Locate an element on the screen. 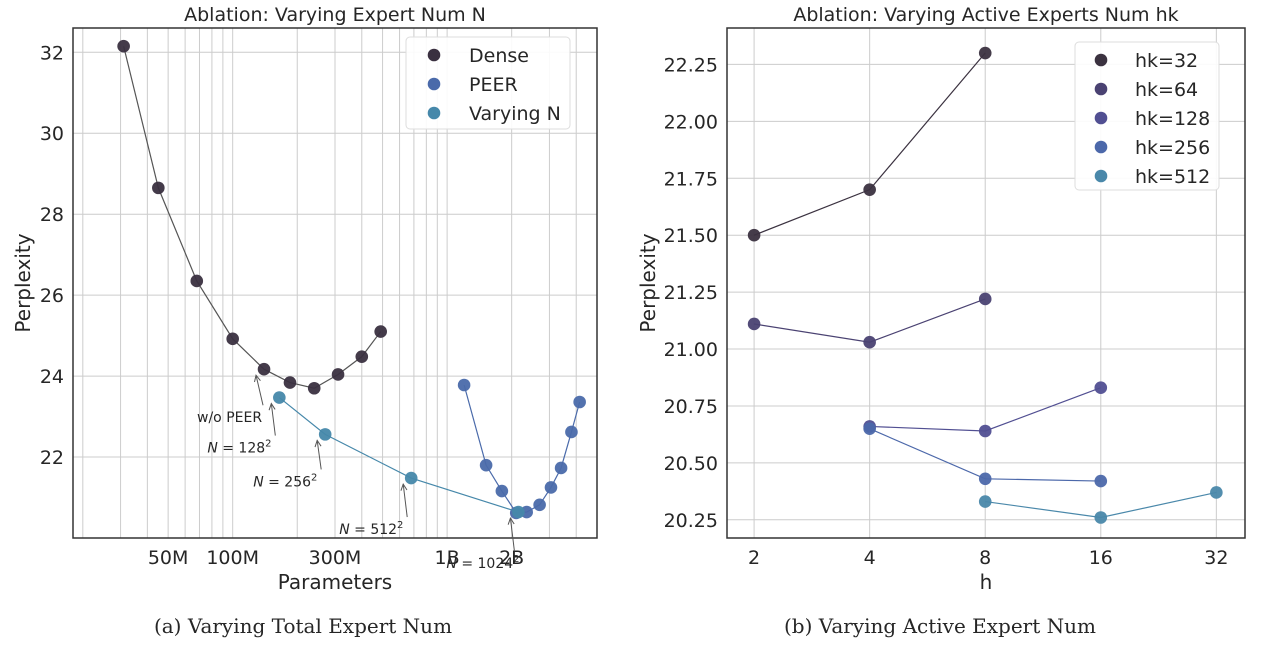 The image size is (1268, 648). annotation-label: N = 10242 is located at coordinates (482, 563).